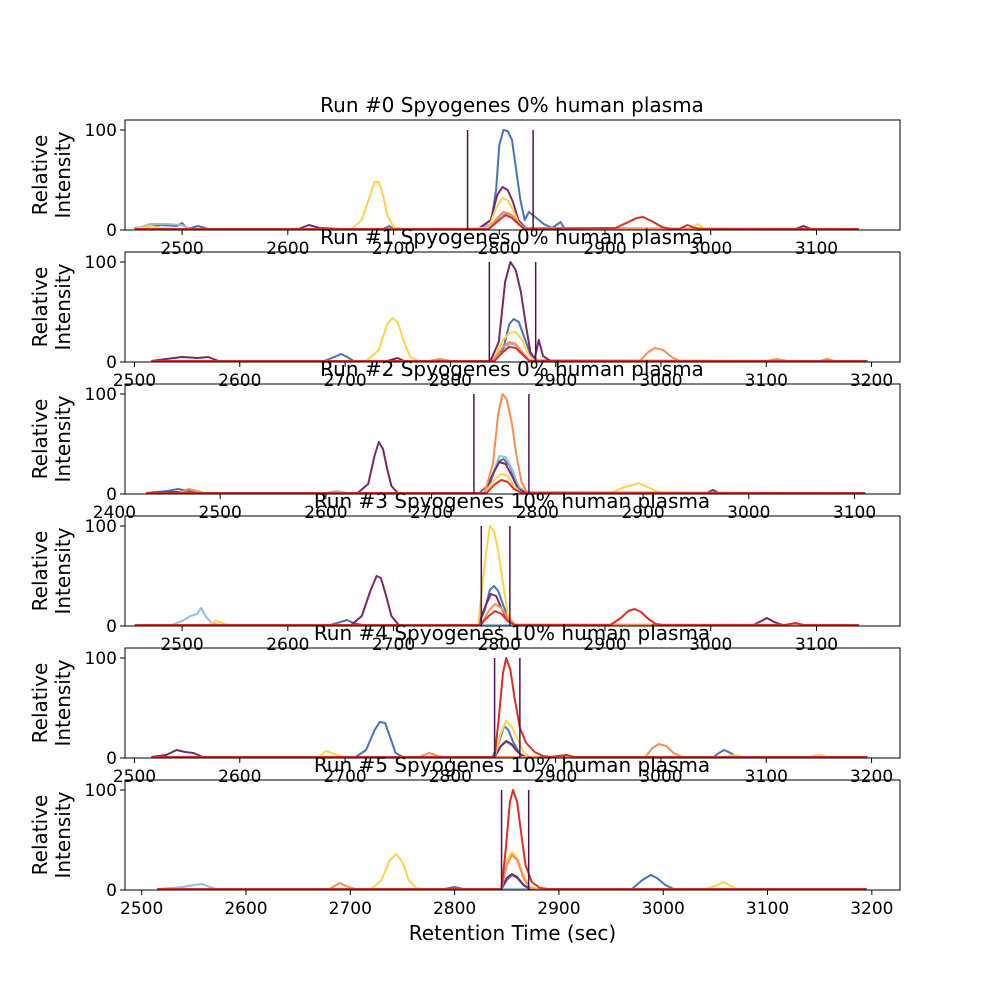  What do you see at coordinates (506, 474) in the screenshot?
I see `series-line-lightblue` at bounding box center [506, 474].